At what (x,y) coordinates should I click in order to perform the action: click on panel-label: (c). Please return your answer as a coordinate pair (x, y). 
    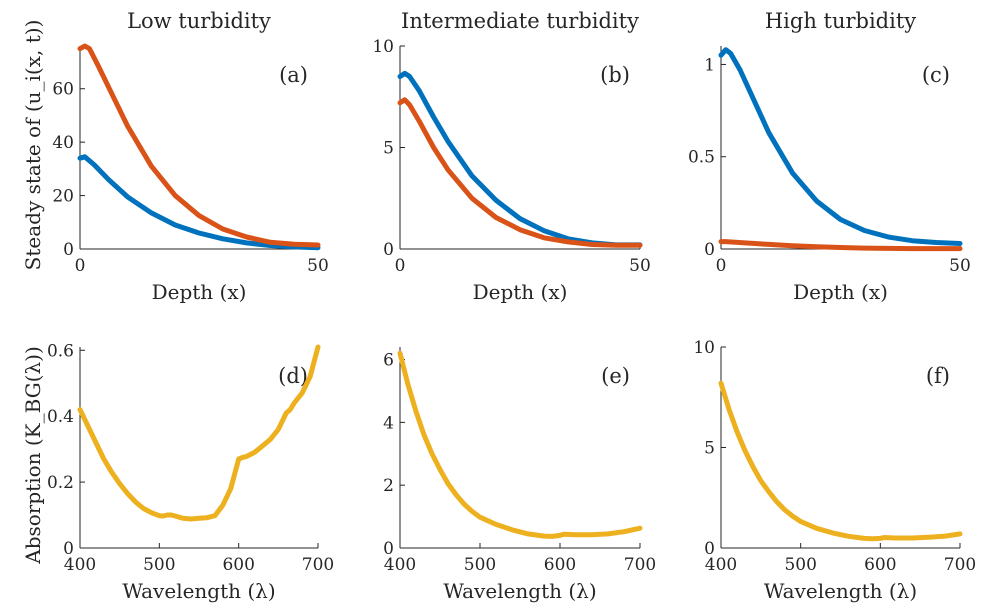
    Looking at the image, I should click on (936, 75).